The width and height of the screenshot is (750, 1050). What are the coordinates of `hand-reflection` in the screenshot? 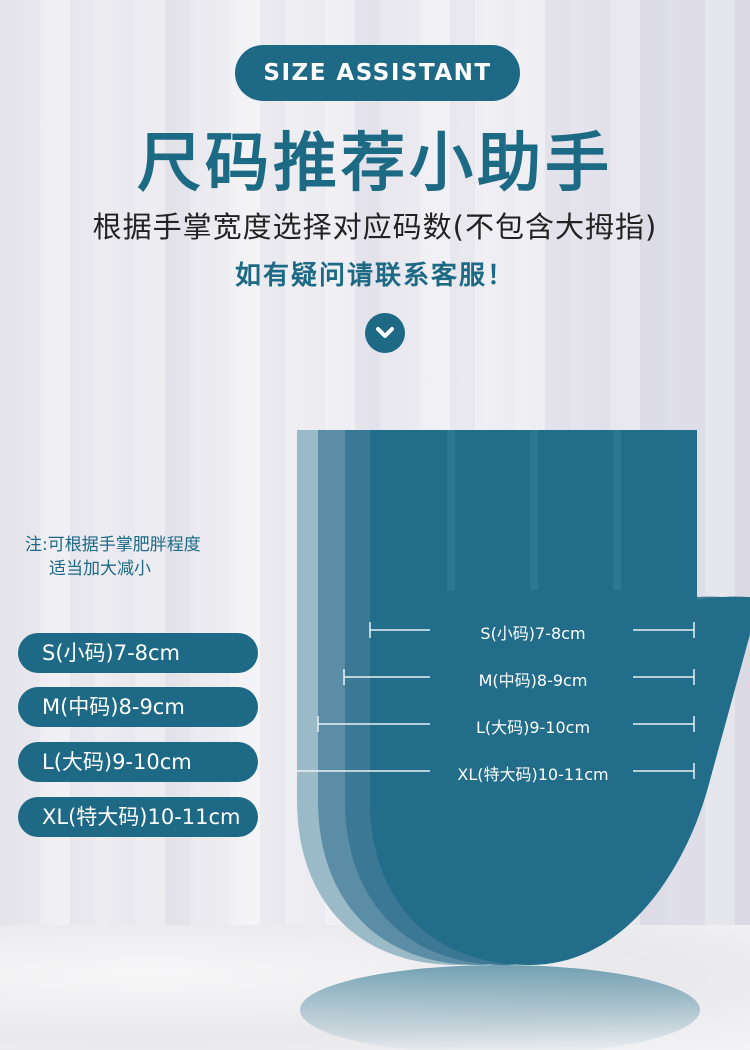 It's located at (500, 1007).